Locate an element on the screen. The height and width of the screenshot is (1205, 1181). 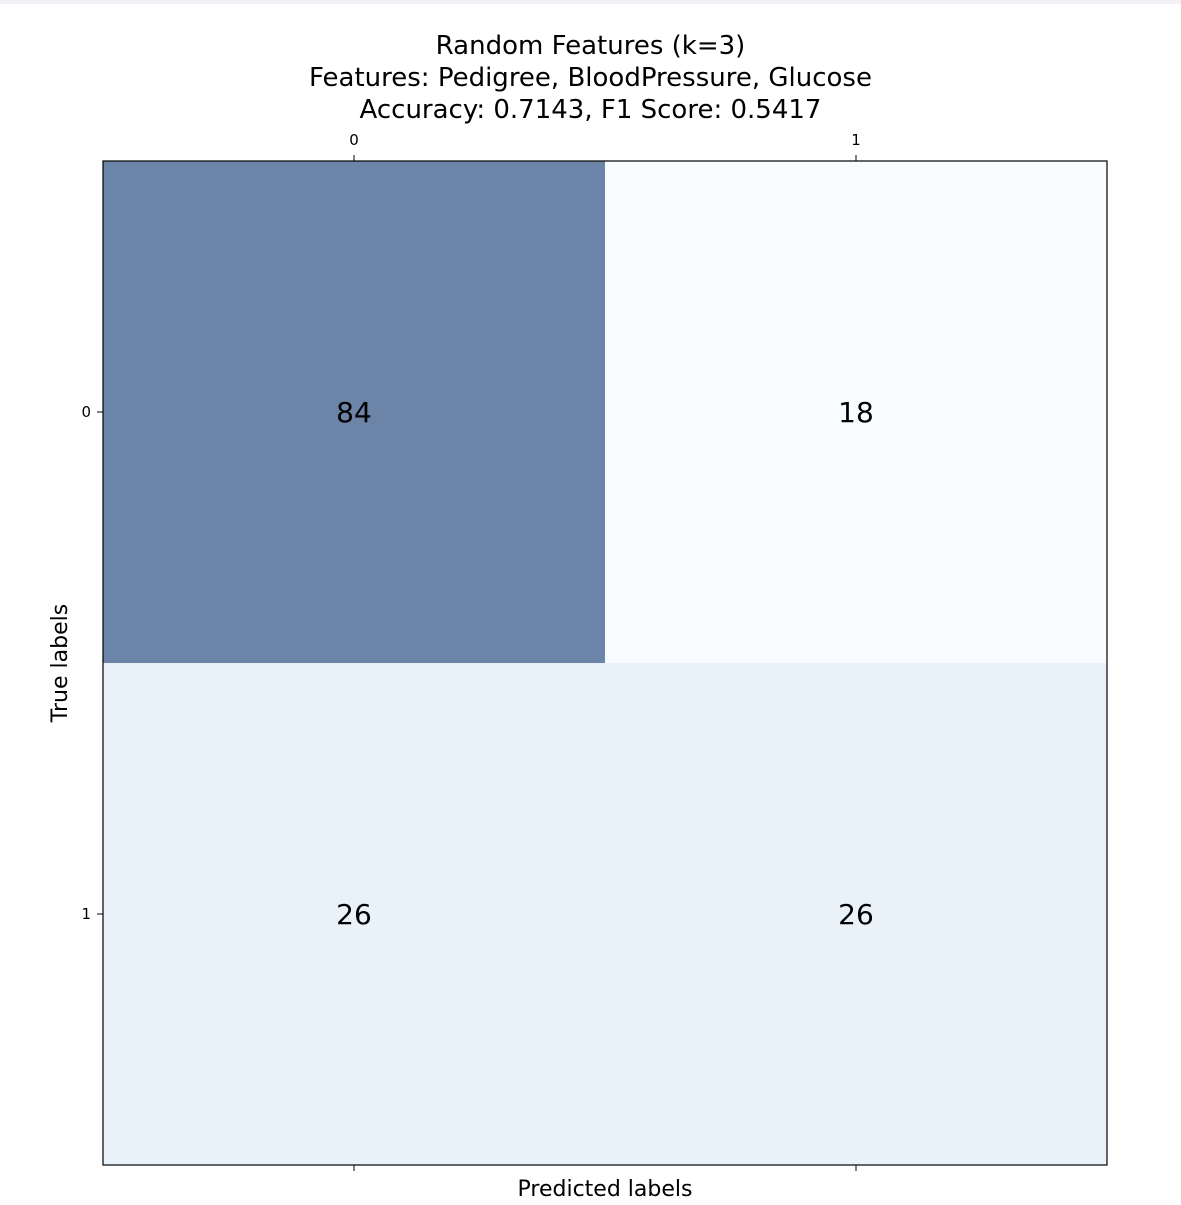
cell-value-1-0: 26 is located at coordinates (354, 914).